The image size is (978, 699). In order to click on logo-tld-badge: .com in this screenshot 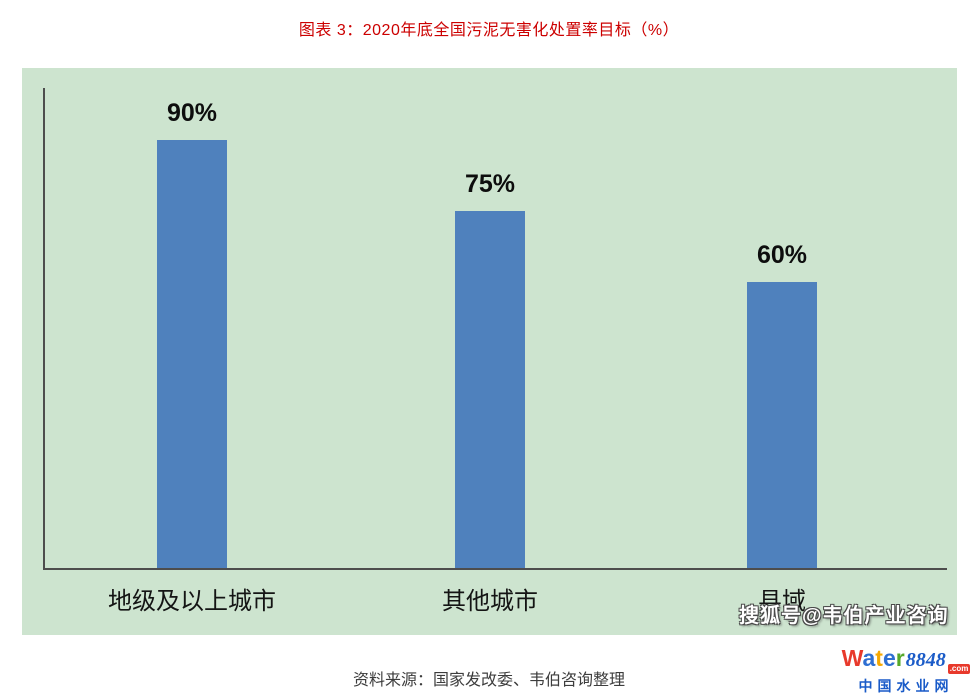, I will do `click(959, 669)`.